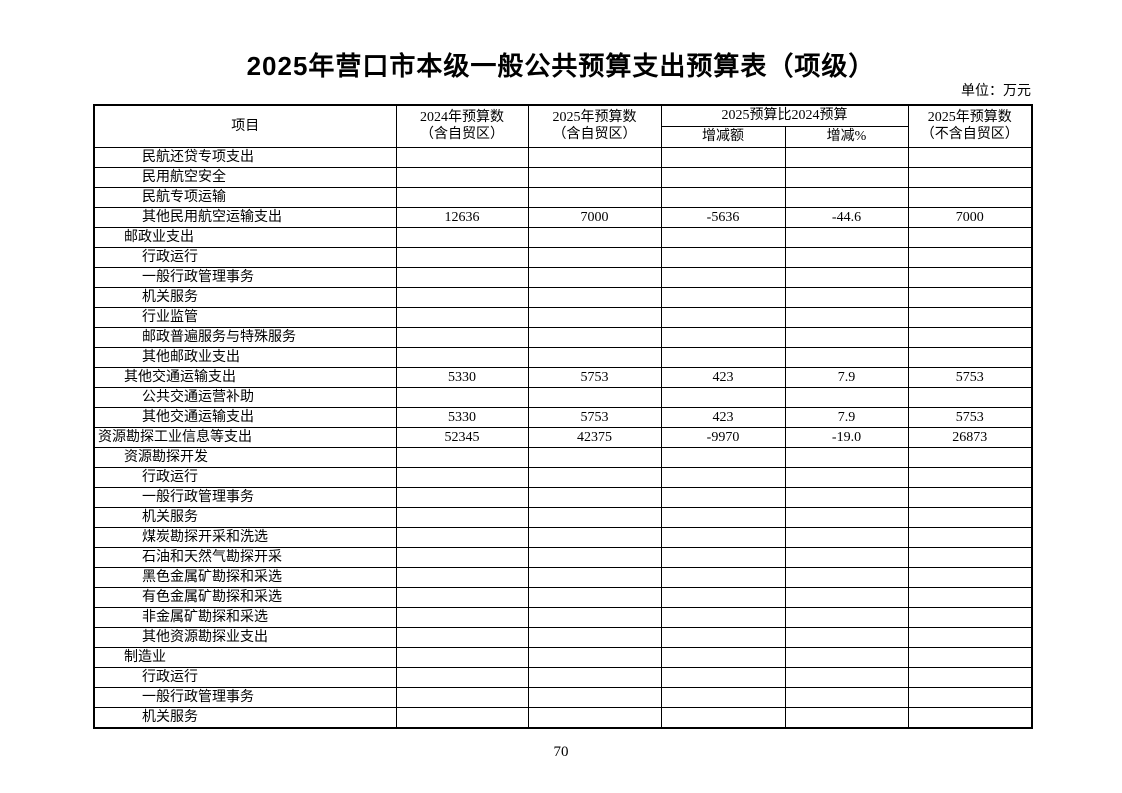 This screenshot has height=793, width=1122. What do you see at coordinates (970, 217) in the screenshot?
I see `cell-2025-budget-excl: 7000` at bounding box center [970, 217].